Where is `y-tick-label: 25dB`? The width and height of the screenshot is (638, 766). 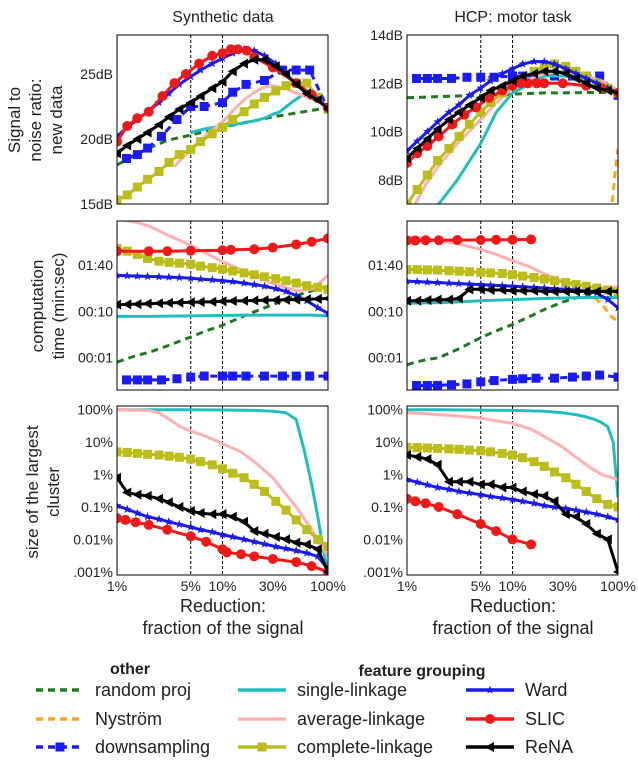 y-tick-label: 25dB is located at coordinates (96, 74).